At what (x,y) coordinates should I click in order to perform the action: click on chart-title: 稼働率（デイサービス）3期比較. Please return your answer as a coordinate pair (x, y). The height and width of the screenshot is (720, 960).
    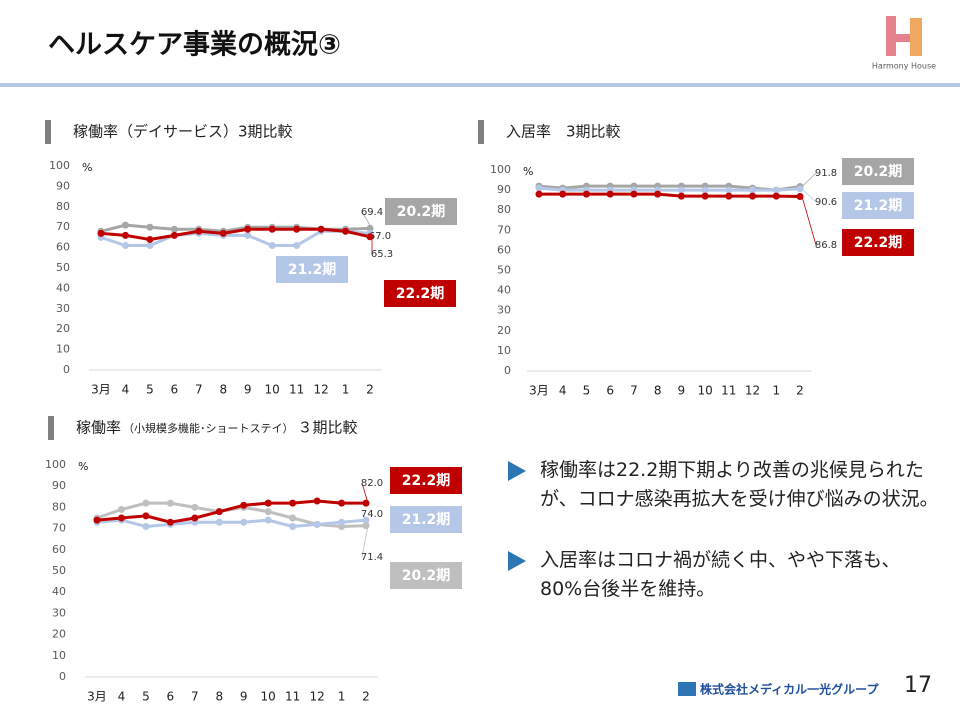
    Looking at the image, I should click on (183, 132).